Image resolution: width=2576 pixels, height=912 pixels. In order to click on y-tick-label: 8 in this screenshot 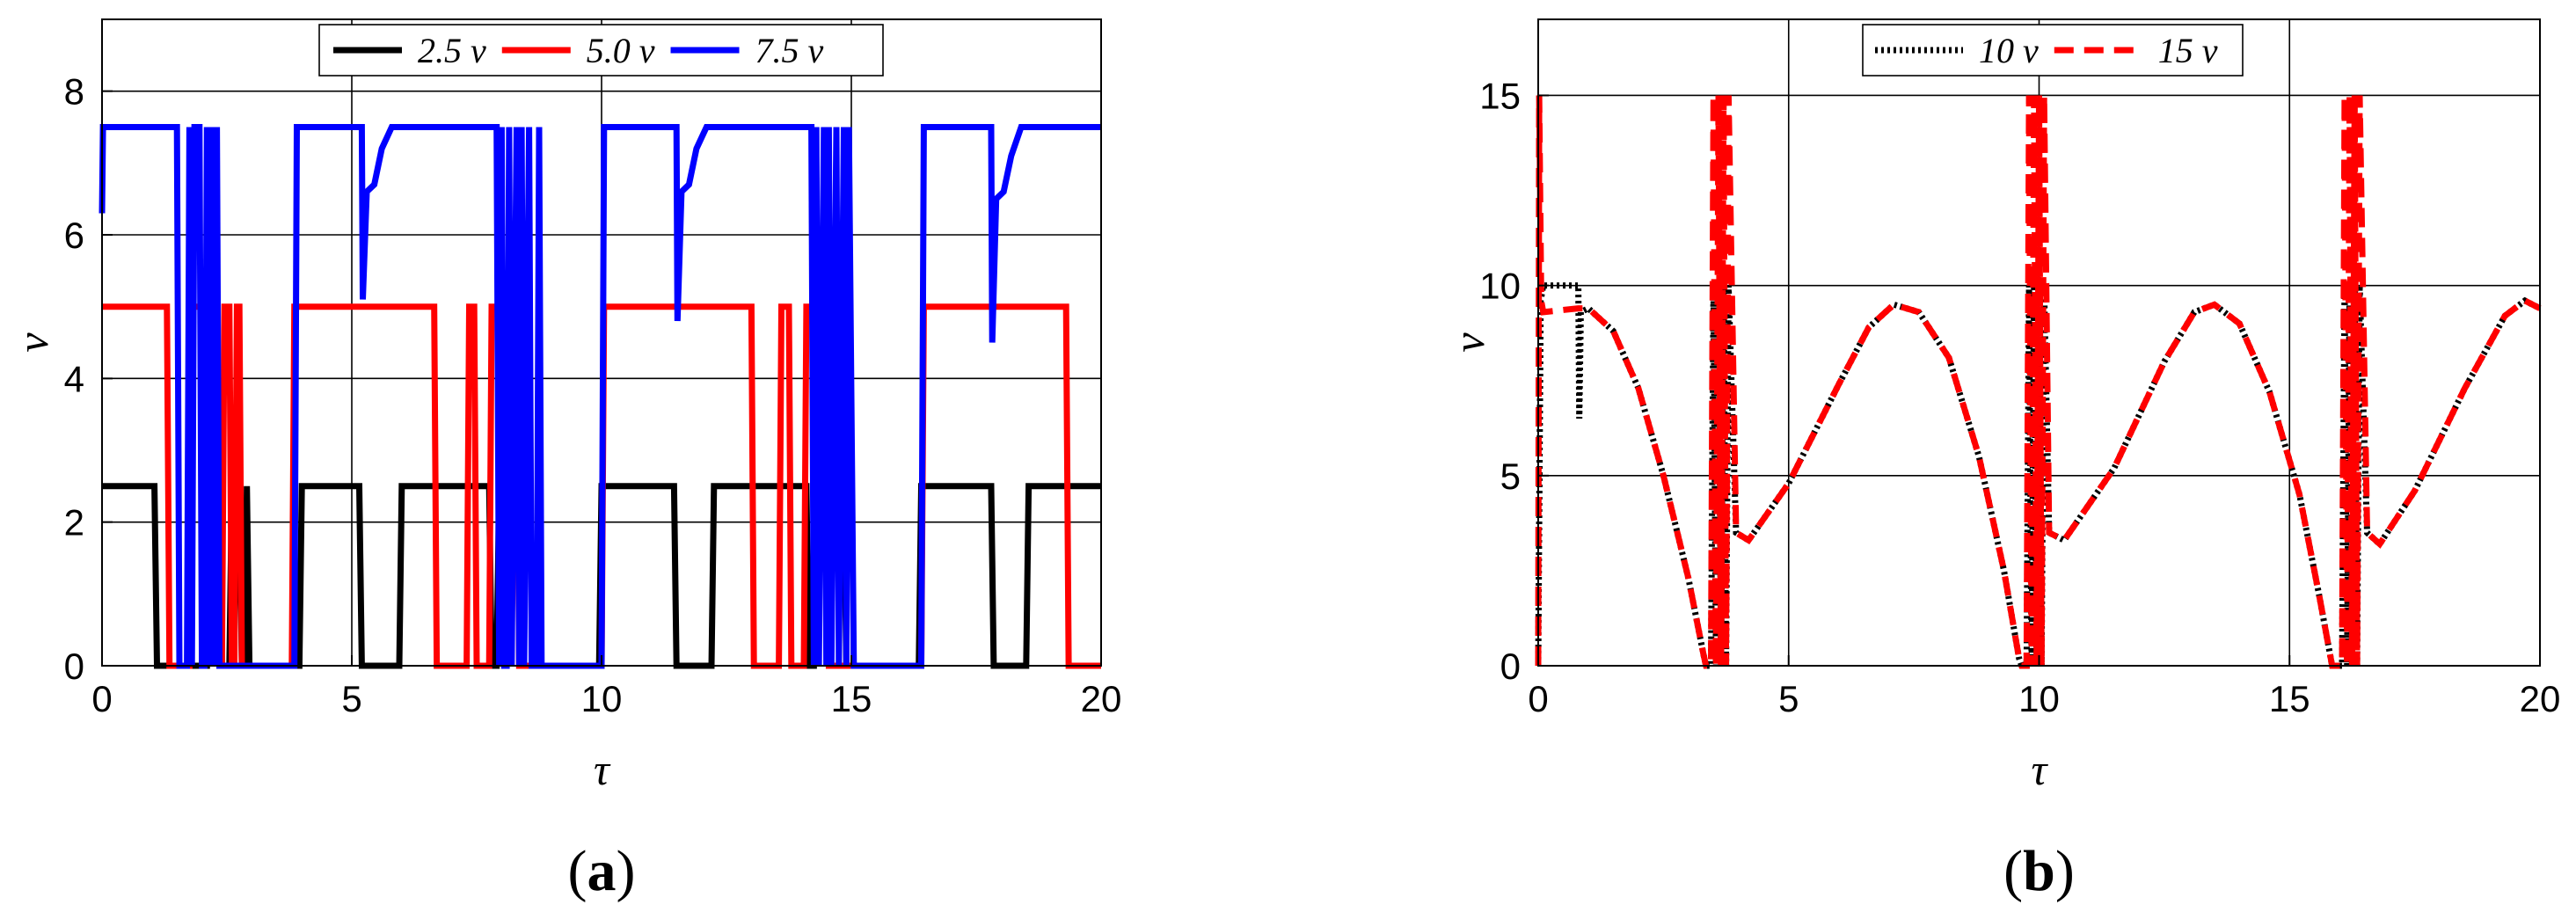, I will do `click(74, 92)`.